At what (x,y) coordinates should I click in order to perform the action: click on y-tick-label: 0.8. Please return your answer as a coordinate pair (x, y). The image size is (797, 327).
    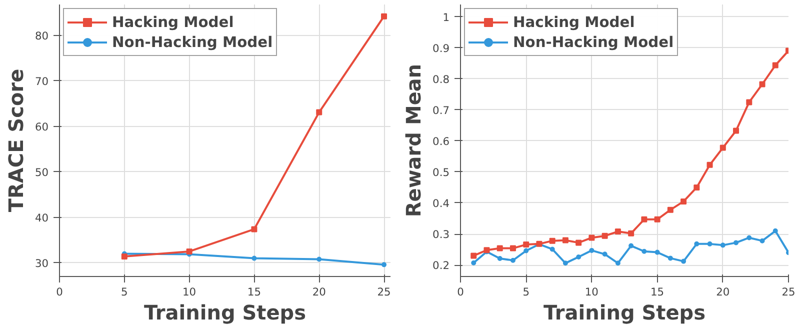
    Looking at the image, I should click on (441, 79).